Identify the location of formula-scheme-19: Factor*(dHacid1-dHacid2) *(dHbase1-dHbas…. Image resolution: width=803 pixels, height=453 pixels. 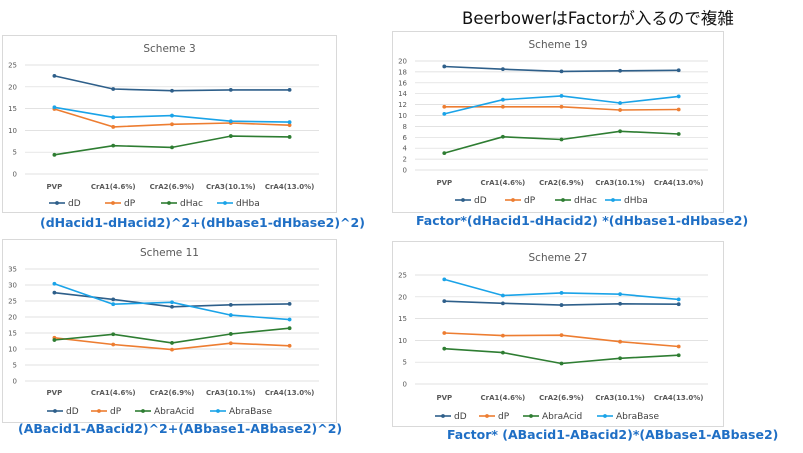
(582, 220).